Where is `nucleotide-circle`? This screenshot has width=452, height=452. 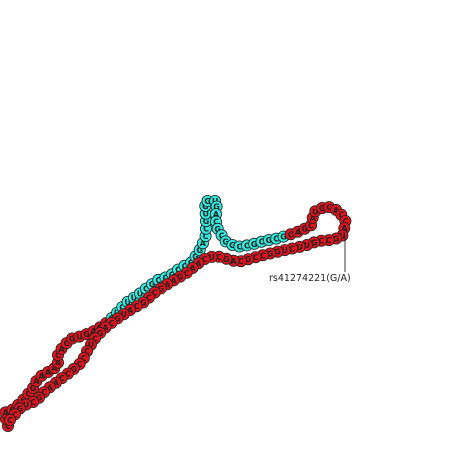
nucleotide-circle is located at coordinates (10, 419).